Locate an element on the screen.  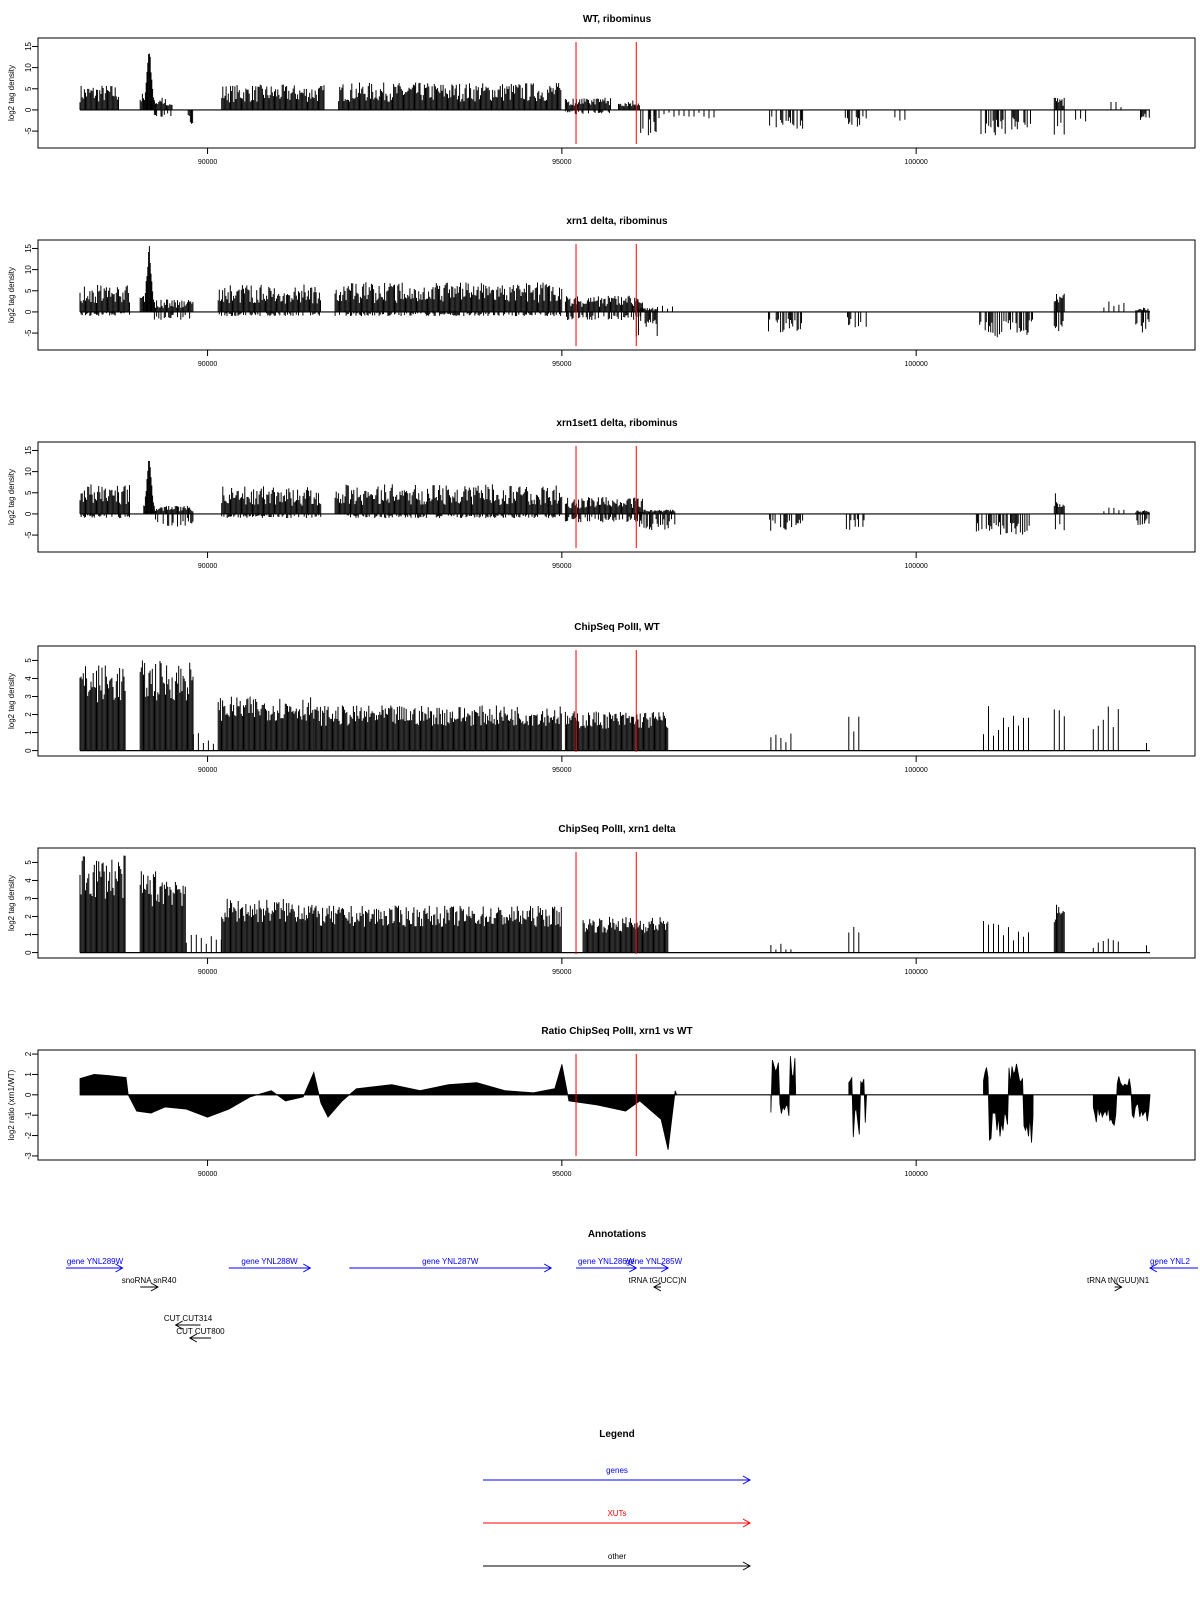
legend-panel: Legend genes XUTs other is located at coordinates (617, 1500).